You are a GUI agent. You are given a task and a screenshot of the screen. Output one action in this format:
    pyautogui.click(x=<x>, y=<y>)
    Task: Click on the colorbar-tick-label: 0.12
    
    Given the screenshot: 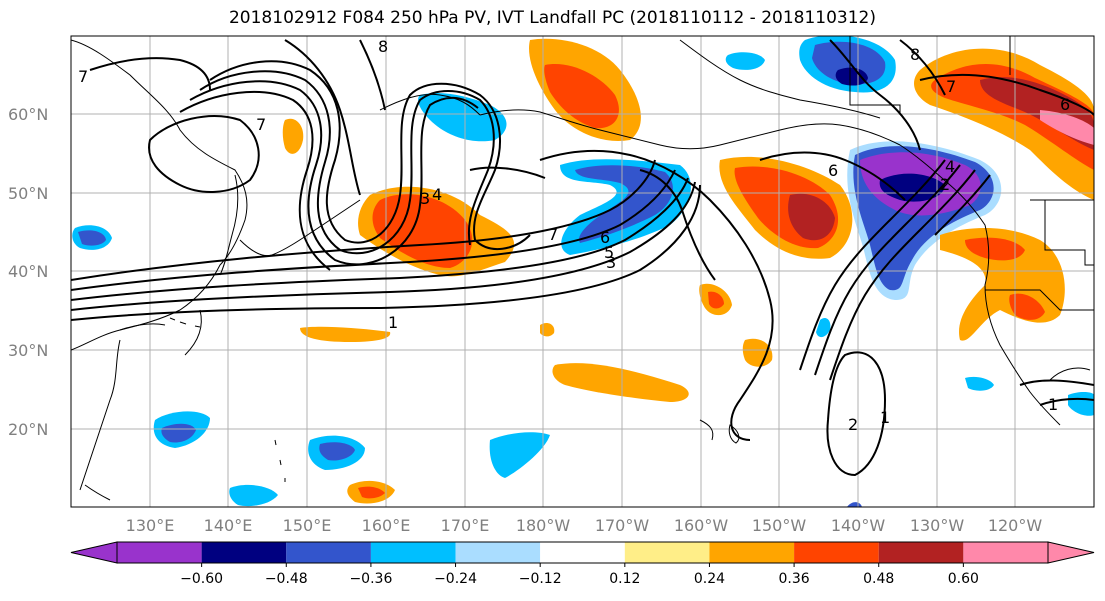 What is the action you would take?
    pyautogui.click(x=624, y=579)
    